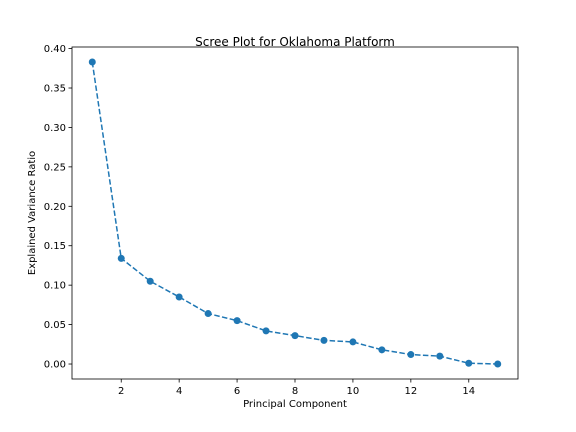 This screenshot has height=432, width=576. I want to click on y-tick-label: 0.10, so click(55, 286).